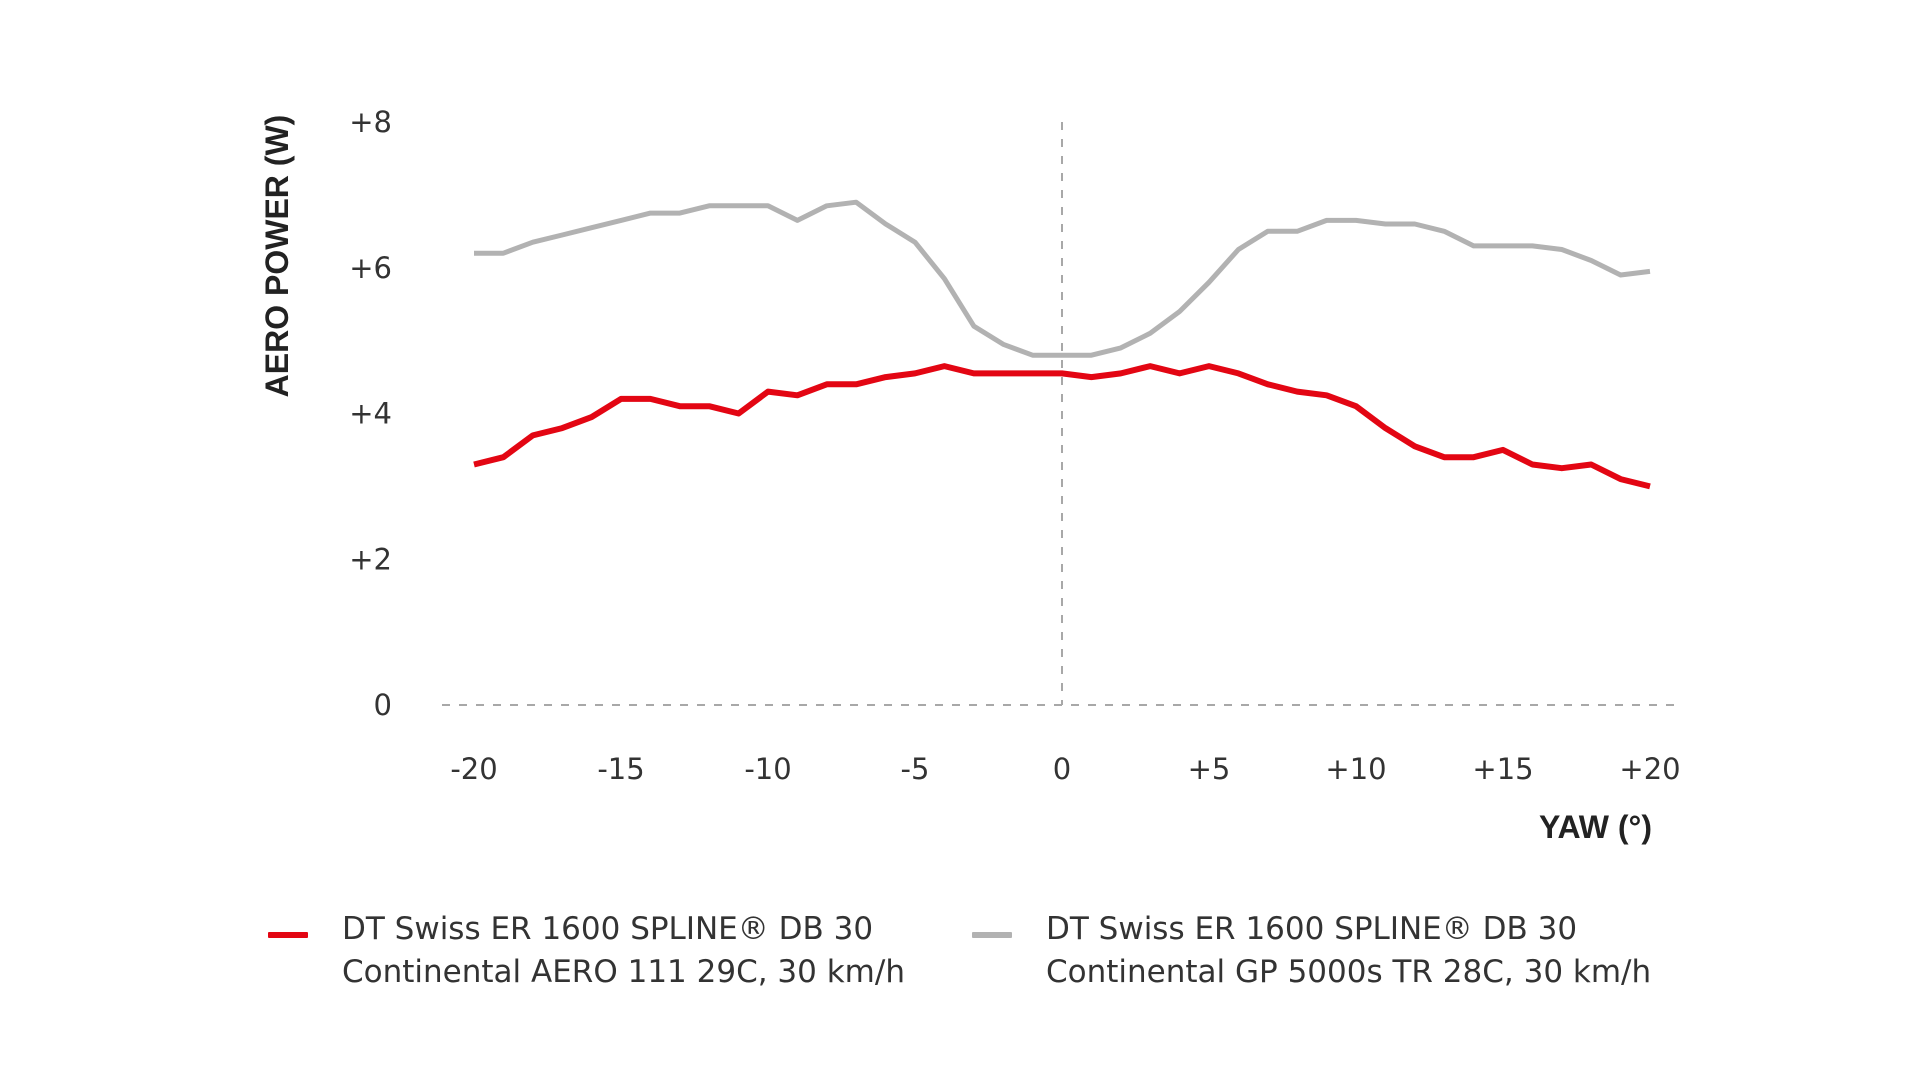  What do you see at coordinates (473, 769) in the screenshot?
I see `x-tick-label: -20` at bounding box center [473, 769].